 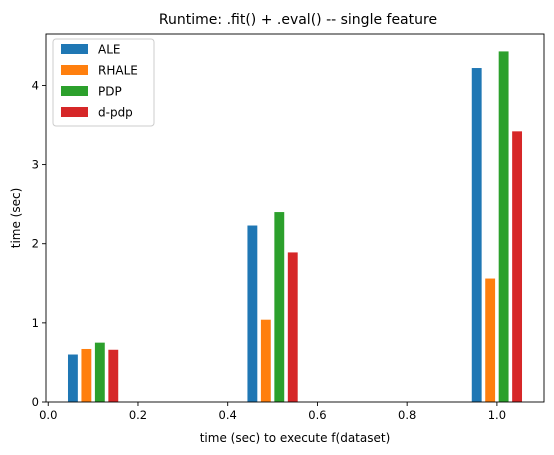 What do you see at coordinates (110, 92) in the screenshot?
I see `legend-label: PDP` at bounding box center [110, 92].